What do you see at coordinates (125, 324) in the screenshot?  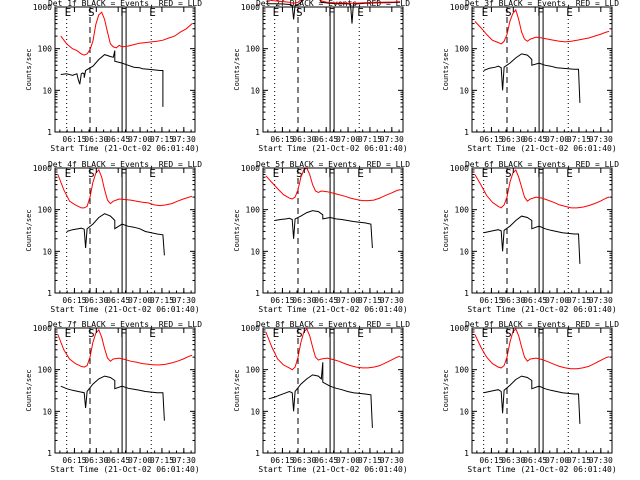 I see `chart-title: Det 7f BLACK = Events, RED = LLD` at bounding box center [125, 324].